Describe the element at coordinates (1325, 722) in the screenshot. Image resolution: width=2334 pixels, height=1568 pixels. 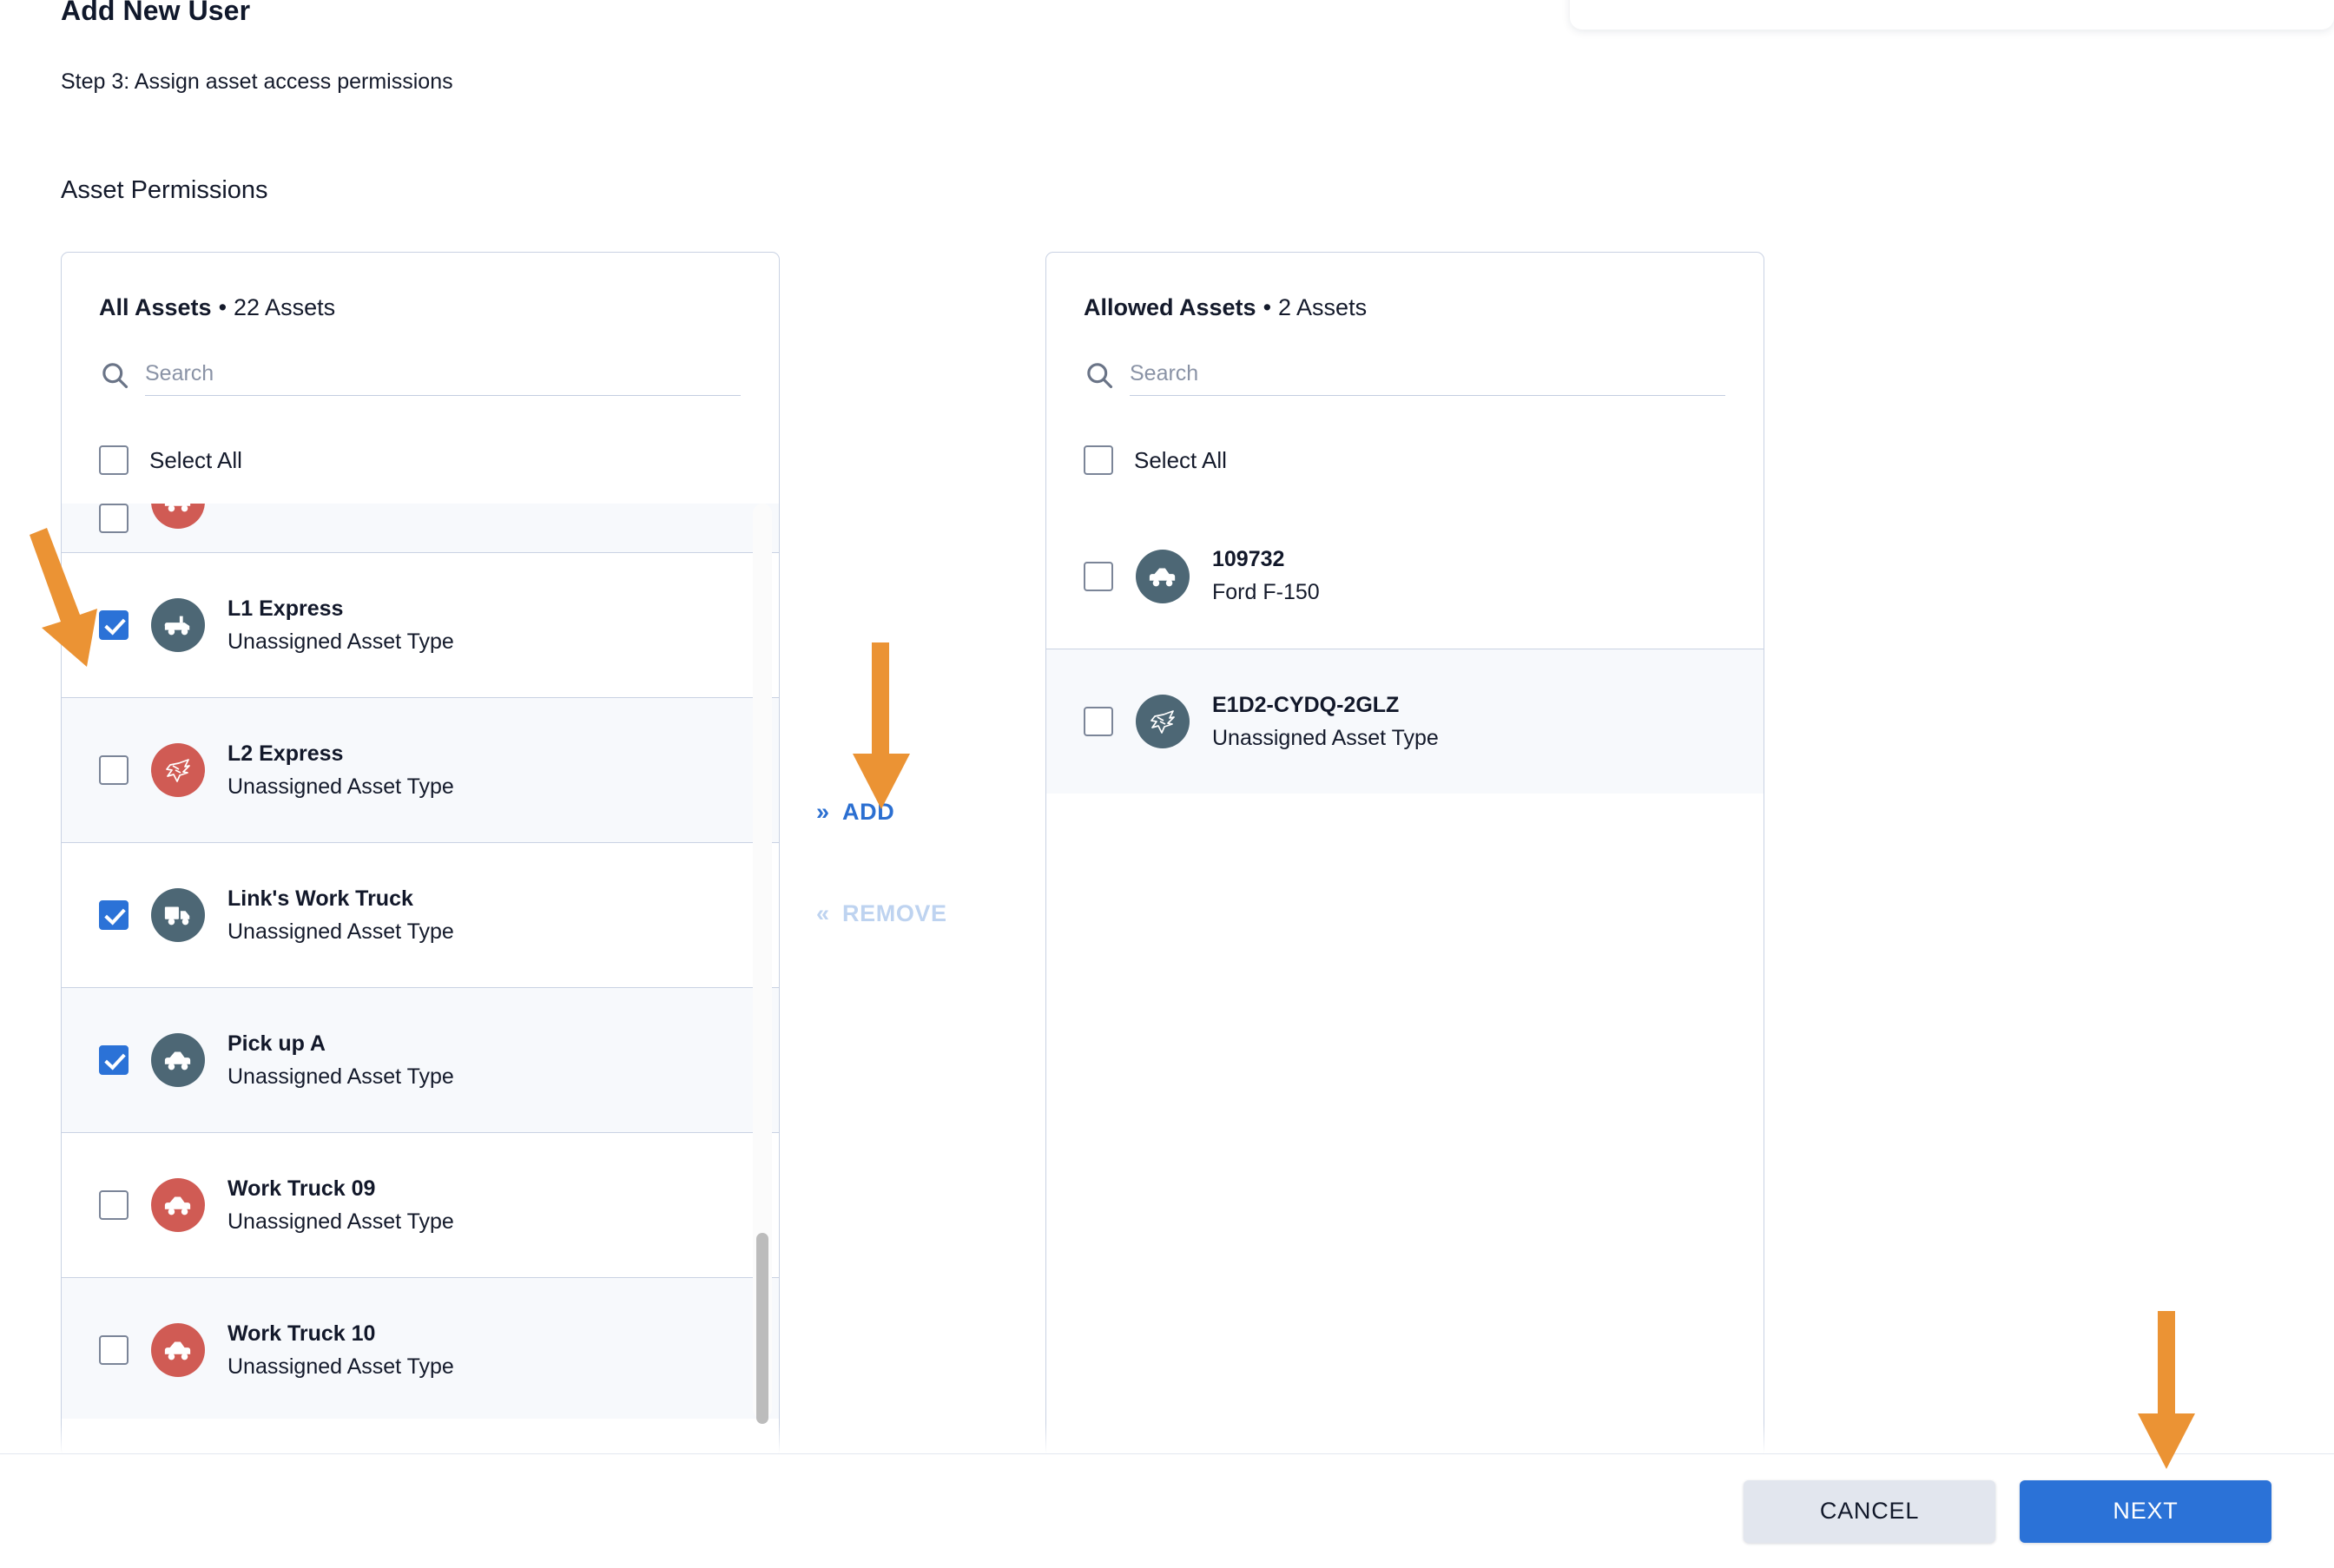
I see `list-item-text: E1D2-CYDQ-2GLZ Unassigned Asset Type` at that location.